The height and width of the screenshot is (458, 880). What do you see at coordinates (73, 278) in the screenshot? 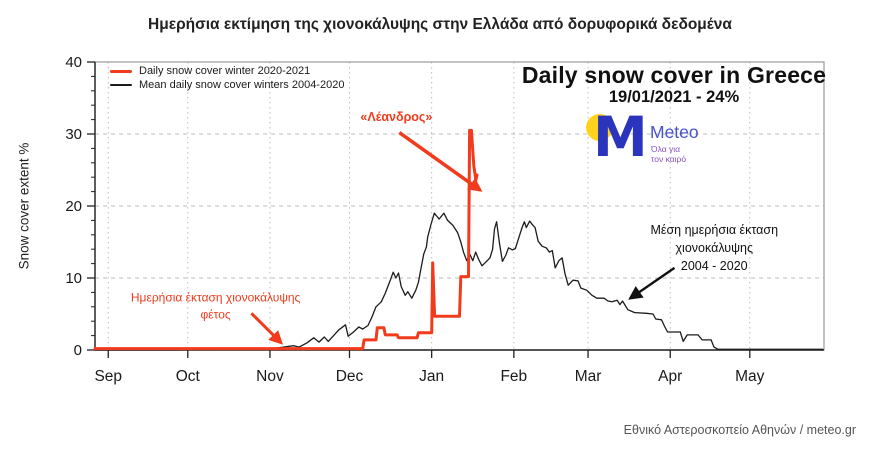
I see `y-tick-label: 10` at bounding box center [73, 278].